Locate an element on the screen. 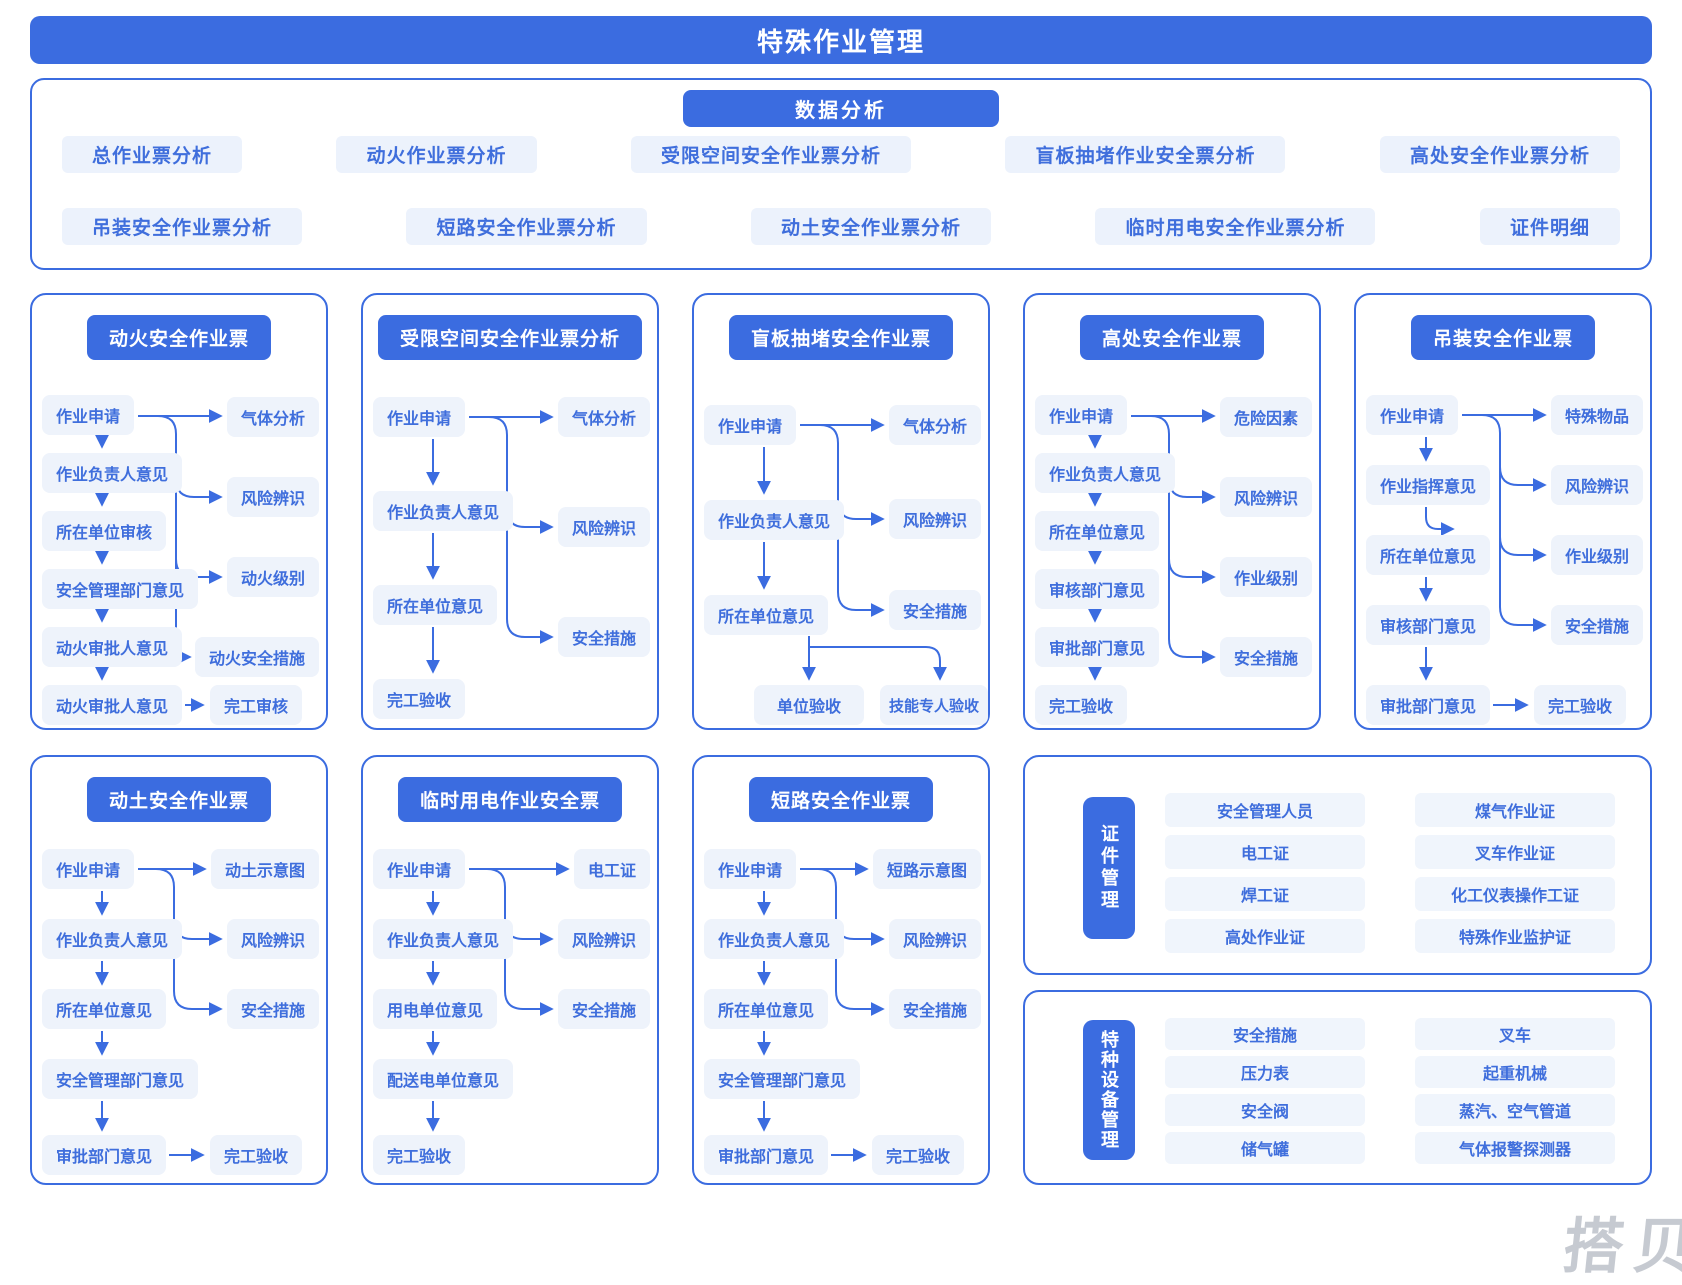 This screenshot has height=1285, width=1682. analysis-item-button: 受限空间安全作业票分析 is located at coordinates (770, 154).